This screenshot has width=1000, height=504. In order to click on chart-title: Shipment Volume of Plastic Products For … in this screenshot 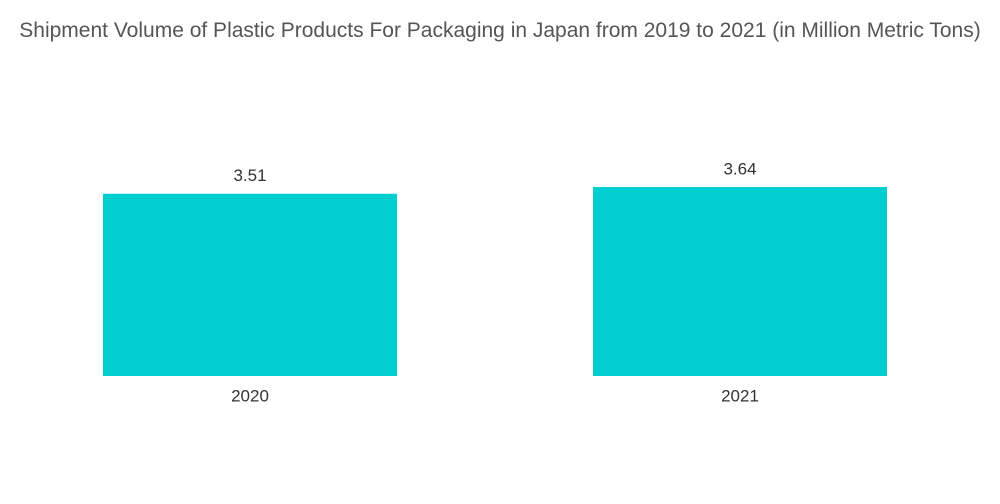, I will do `click(500, 30)`.